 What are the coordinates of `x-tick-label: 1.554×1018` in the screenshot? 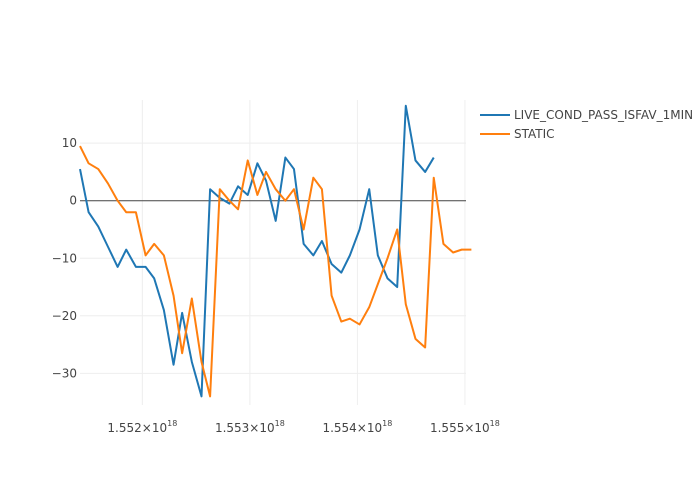 It's located at (357, 427).